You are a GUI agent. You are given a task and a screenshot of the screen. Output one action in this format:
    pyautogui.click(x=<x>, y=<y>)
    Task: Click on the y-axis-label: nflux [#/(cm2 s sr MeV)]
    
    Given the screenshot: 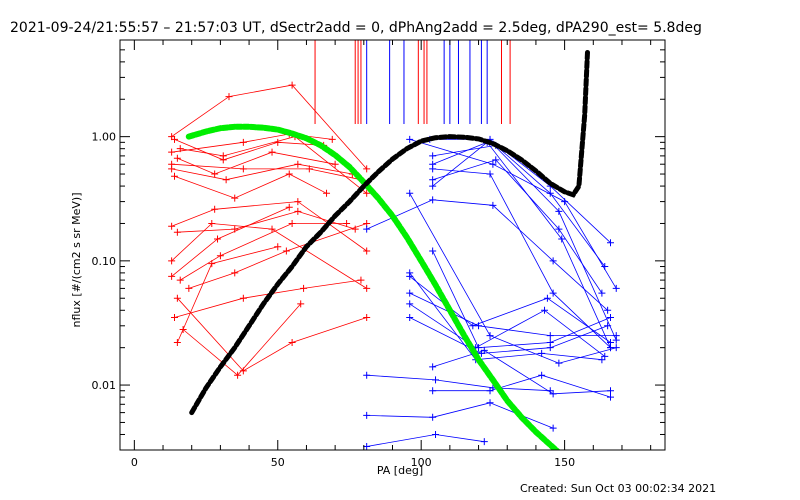 What is the action you would take?
    pyautogui.click(x=76, y=260)
    